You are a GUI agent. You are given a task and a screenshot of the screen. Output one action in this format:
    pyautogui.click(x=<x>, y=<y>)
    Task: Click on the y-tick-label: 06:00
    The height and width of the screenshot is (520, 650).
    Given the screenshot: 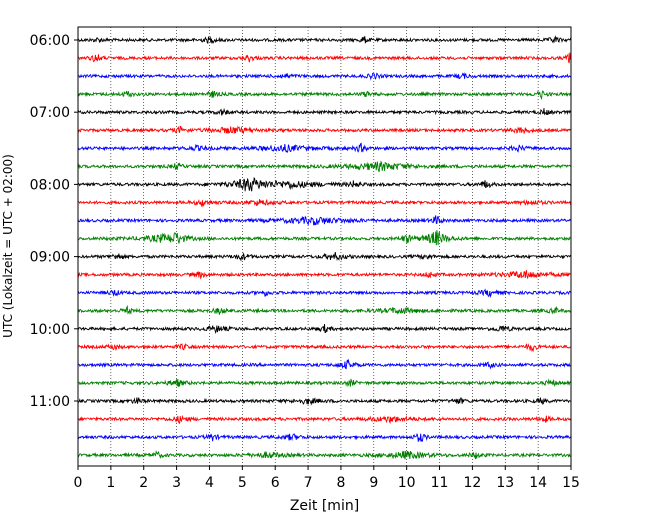 What is the action you would take?
    pyautogui.click(x=50, y=41)
    